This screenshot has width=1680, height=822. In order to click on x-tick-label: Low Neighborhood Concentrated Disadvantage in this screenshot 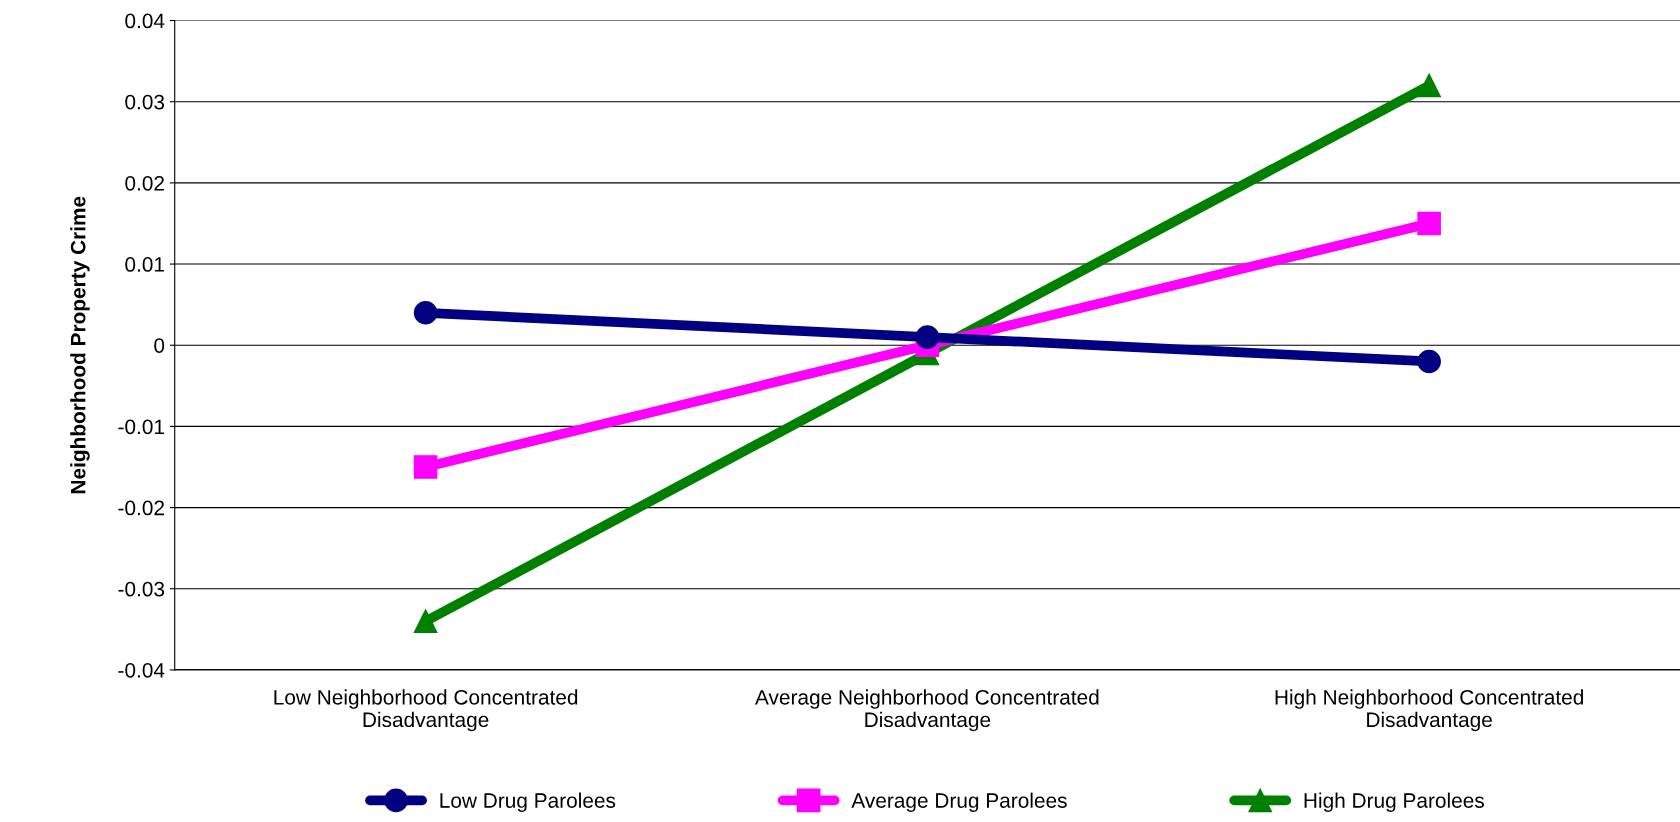, I will do `click(426, 710)`.